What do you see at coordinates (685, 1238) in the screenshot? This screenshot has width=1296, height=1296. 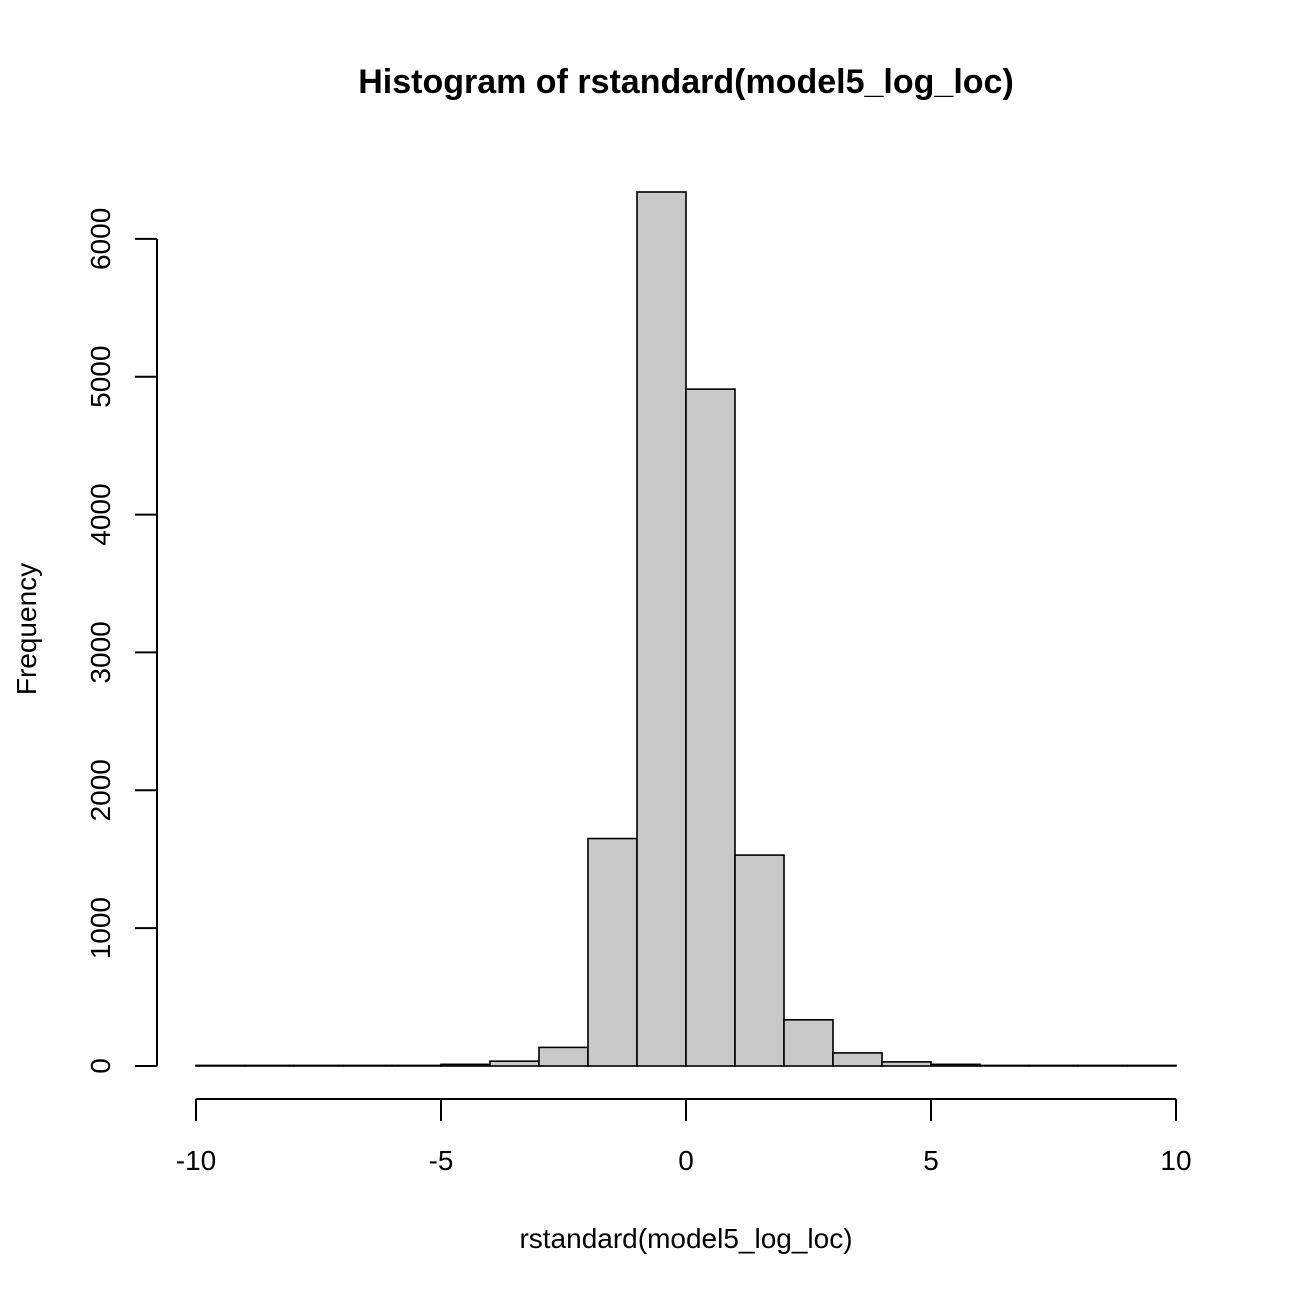 I see `x-axis-label: rstandard(model5_log_loc)` at bounding box center [685, 1238].